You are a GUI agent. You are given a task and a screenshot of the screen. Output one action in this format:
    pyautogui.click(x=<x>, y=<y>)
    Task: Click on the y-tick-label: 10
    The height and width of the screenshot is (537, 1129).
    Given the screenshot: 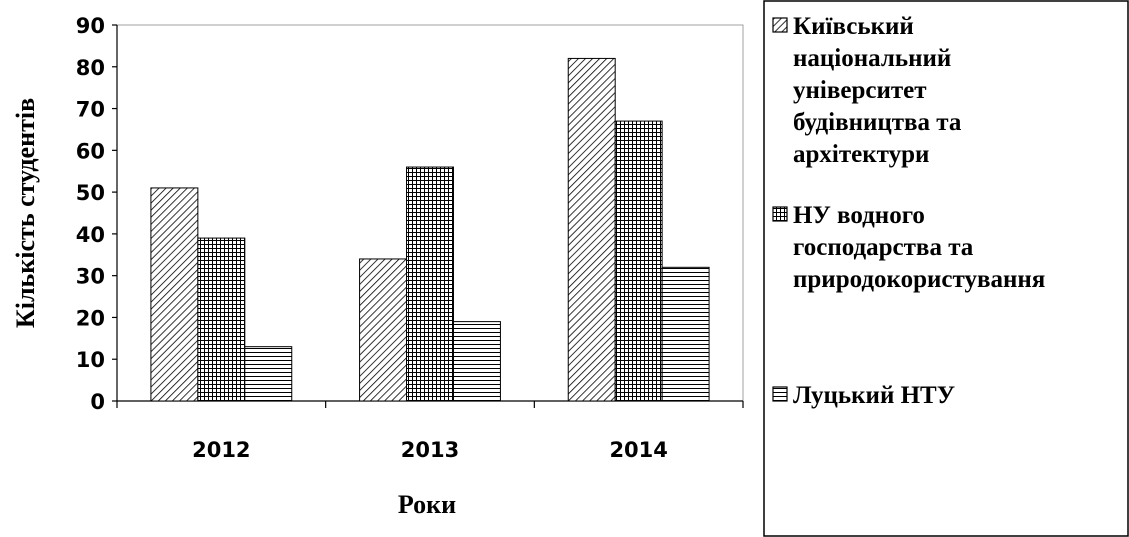 What is the action you would take?
    pyautogui.click(x=90, y=360)
    